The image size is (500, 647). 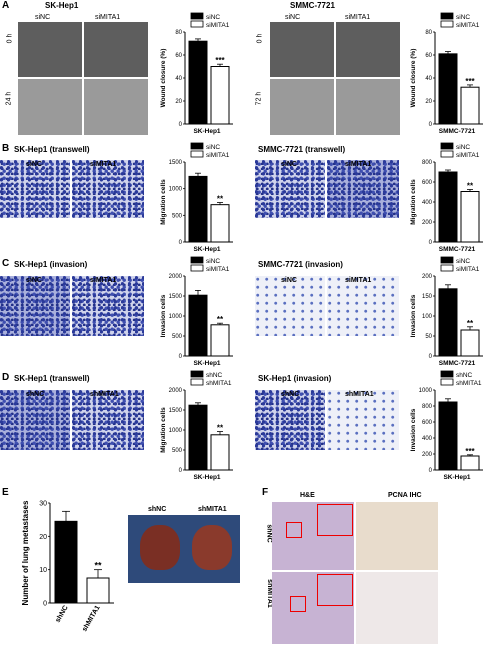 I want to click on y-tick-label: 400, so click(x=427, y=203).